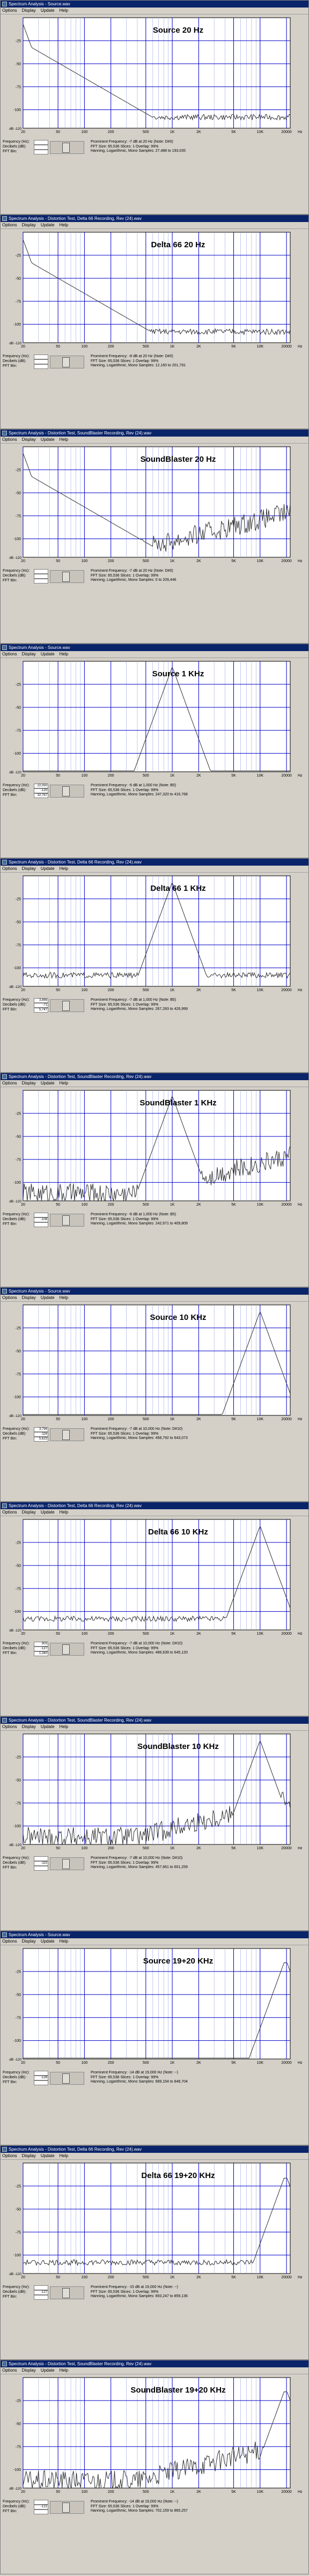  Describe the element at coordinates (178, 1103) in the screenshot. I see `panel-label: SoundBlaster 1 KHz` at that location.